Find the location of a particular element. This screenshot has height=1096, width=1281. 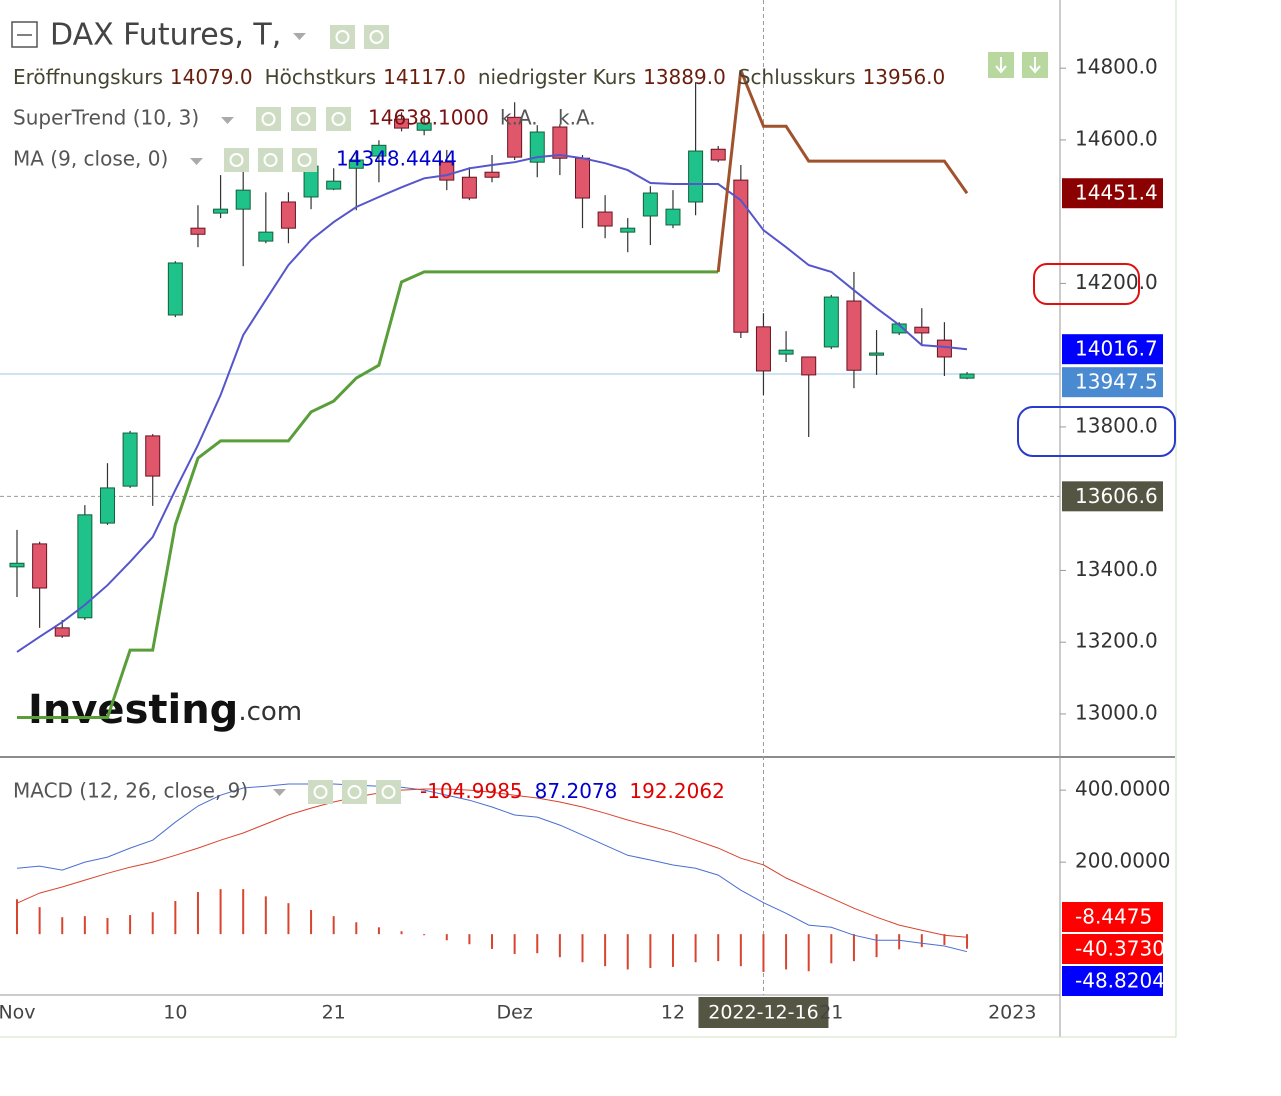

y-tick-label: 14200.0 is located at coordinates (1116, 282).